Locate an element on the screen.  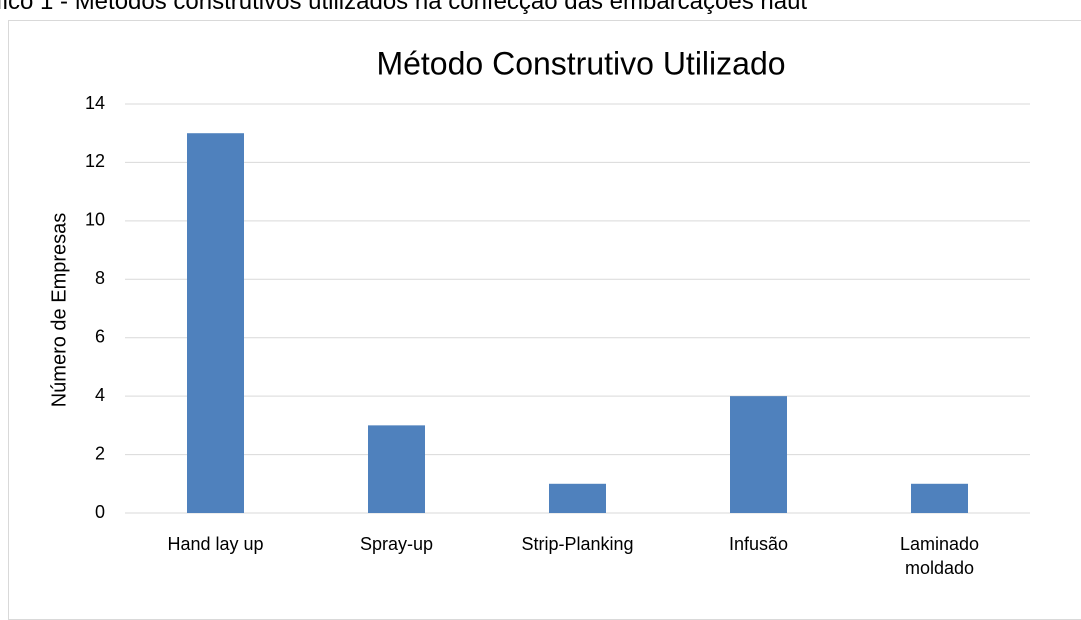
y-tick-label: 2 is located at coordinates (100, 453).